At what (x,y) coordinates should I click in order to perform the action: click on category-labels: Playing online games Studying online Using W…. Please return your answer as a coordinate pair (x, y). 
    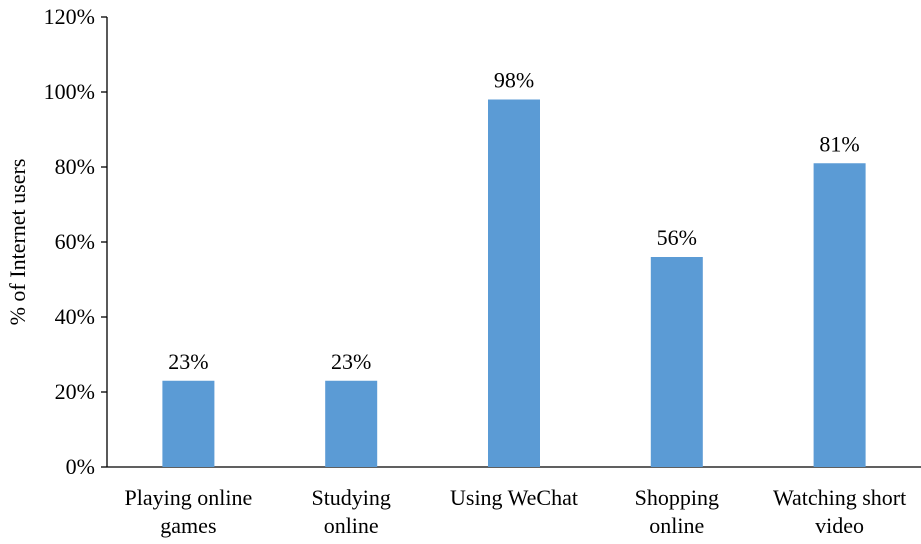
    Looking at the image, I should click on (516, 511).